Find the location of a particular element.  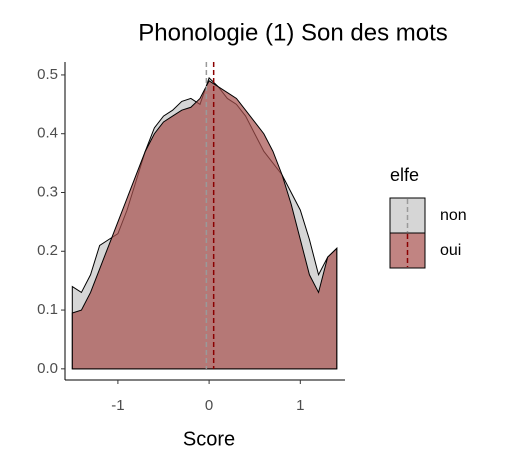

y-tick-label: 0.3 is located at coordinates (47, 191).